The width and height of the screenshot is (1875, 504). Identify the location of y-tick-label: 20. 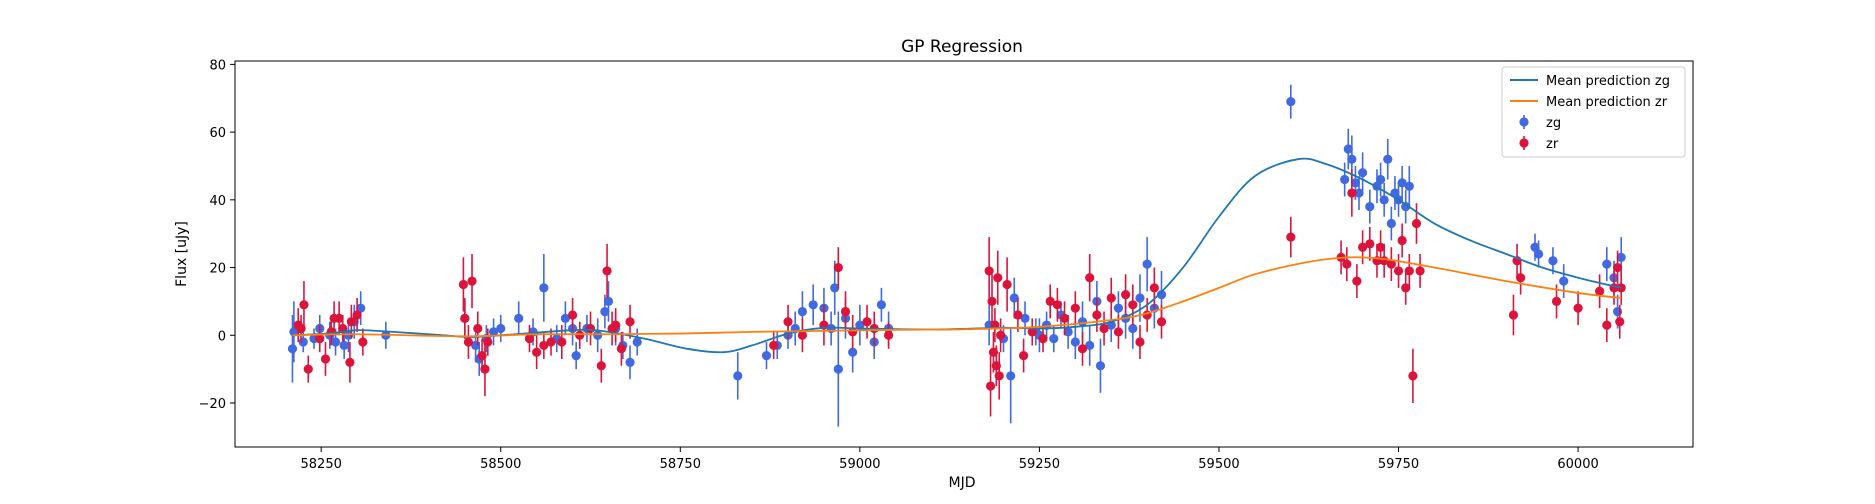
(217, 269).